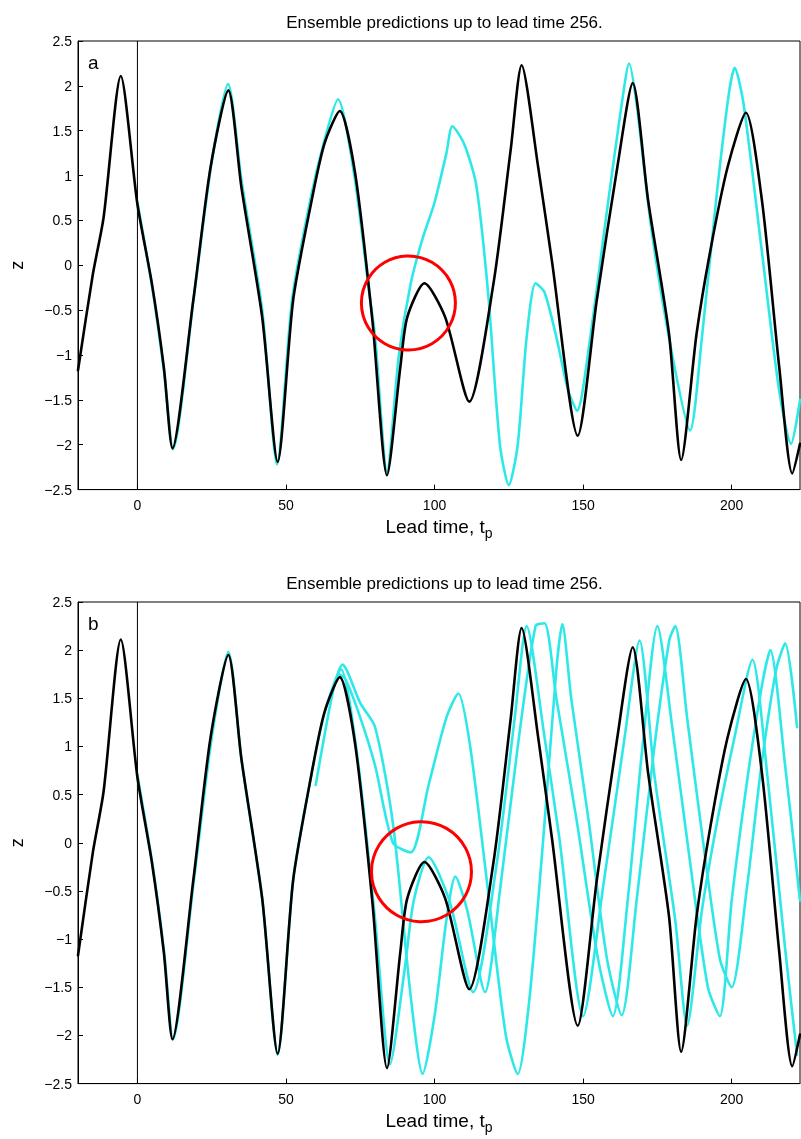 The height and width of the screenshot is (1139, 801). What do you see at coordinates (93, 62) in the screenshot?
I see `annotation: a` at bounding box center [93, 62].